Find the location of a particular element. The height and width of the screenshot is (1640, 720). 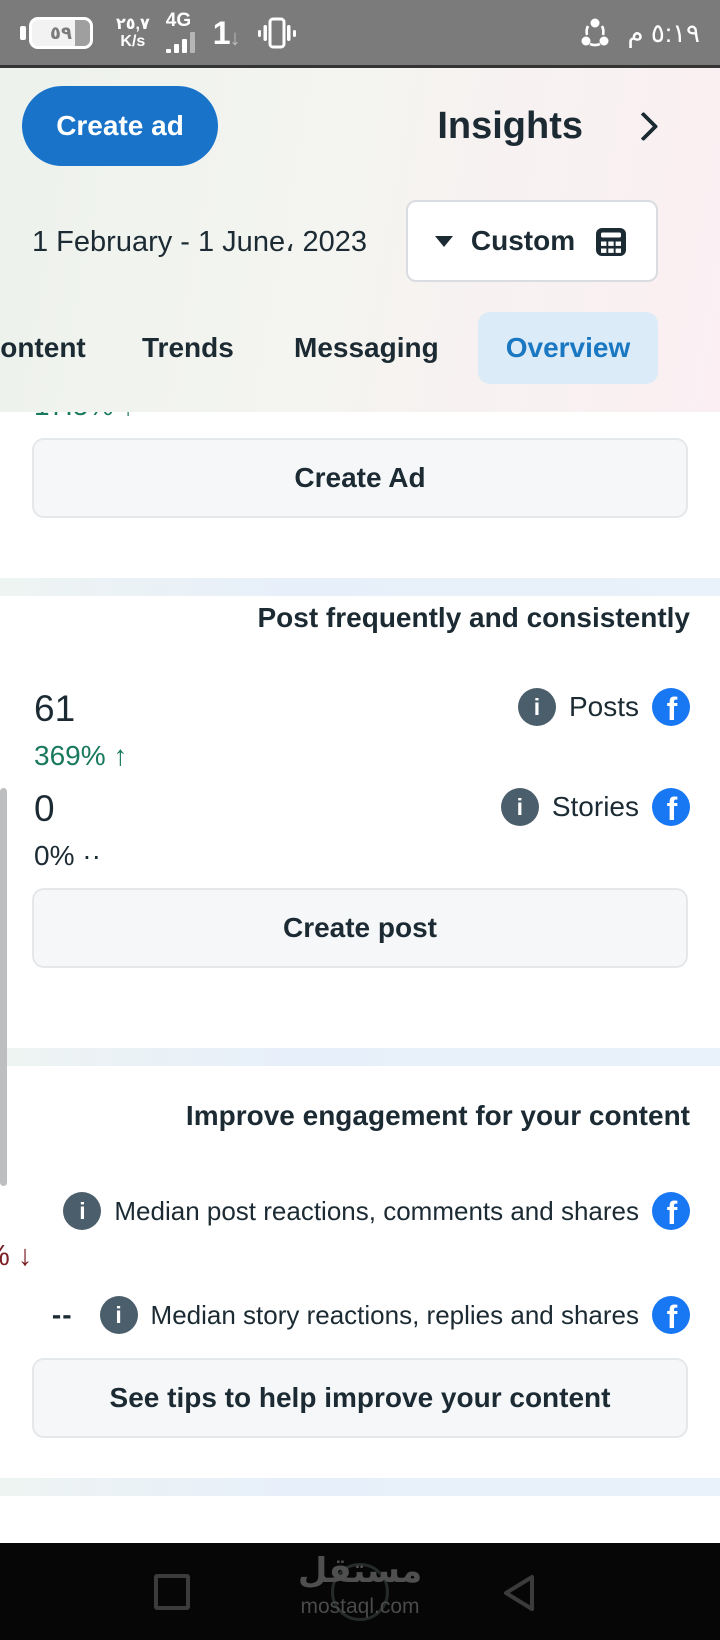

watermark-title: مستقل is located at coordinates (360, 1571).